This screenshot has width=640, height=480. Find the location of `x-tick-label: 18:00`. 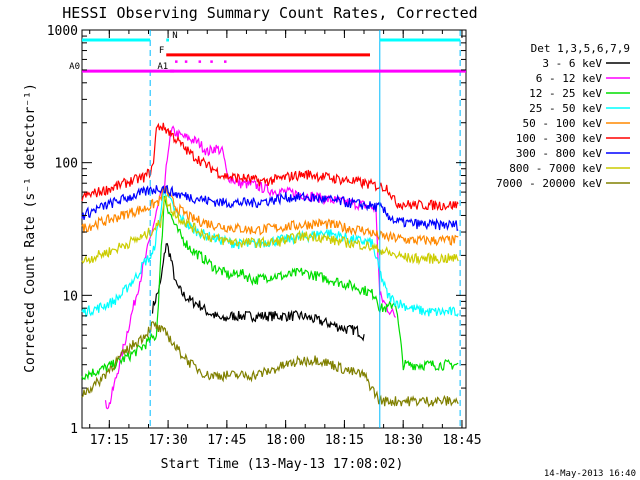

x-tick-label: 18:00 is located at coordinates (285, 440).